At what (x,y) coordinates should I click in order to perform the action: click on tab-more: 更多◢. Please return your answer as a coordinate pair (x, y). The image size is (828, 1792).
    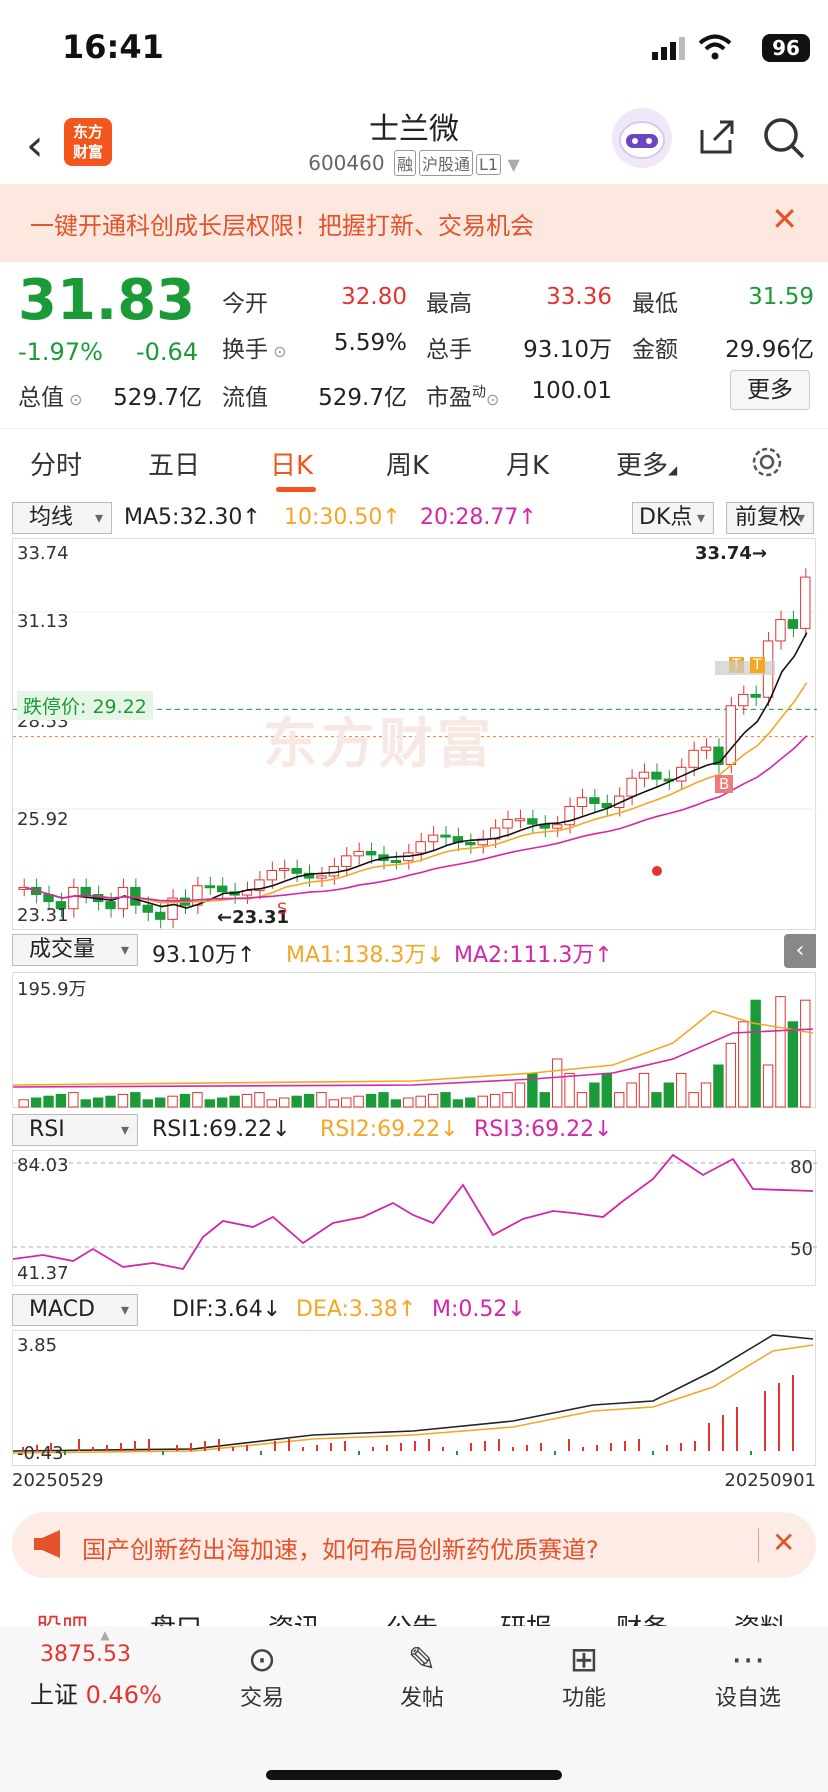
    Looking at the image, I should click on (647, 466).